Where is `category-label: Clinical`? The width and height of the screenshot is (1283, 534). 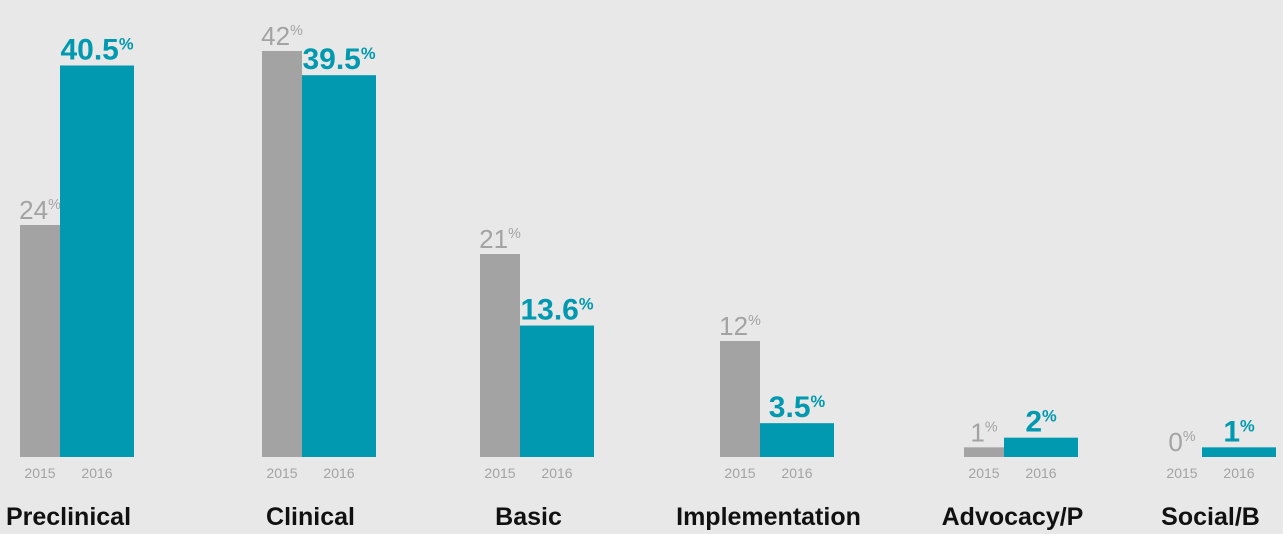
category-label: Clinical is located at coordinates (310, 517).